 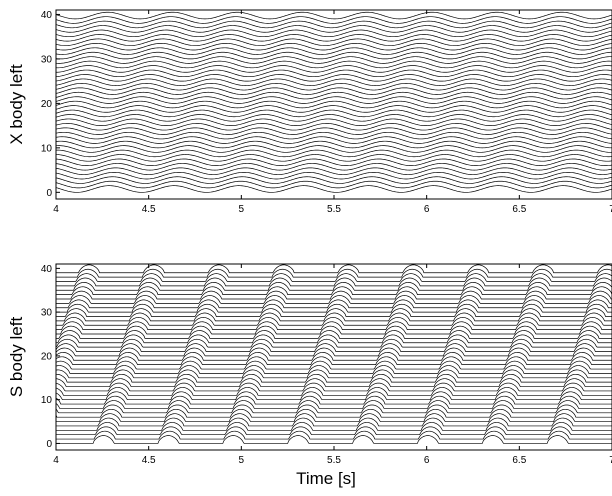 What do you see at coordinates (610, 209) in the screenshot?
I see `x-tick-label: 7` at bounding box center [610, 209].